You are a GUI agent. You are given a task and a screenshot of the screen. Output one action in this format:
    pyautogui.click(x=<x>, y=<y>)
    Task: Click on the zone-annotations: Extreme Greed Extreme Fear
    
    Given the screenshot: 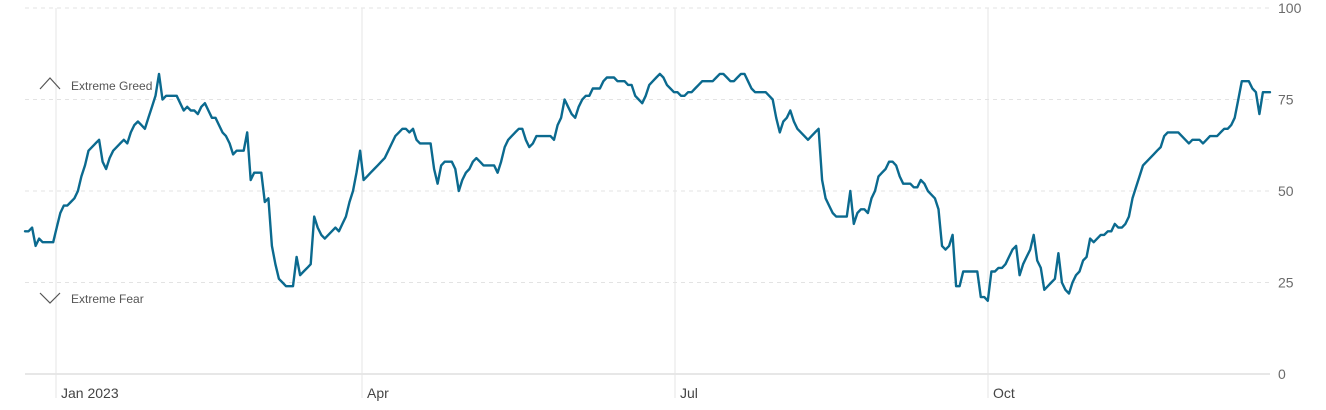 What is the action you would take?
    pyautogui.click(x=95, y=191)
    